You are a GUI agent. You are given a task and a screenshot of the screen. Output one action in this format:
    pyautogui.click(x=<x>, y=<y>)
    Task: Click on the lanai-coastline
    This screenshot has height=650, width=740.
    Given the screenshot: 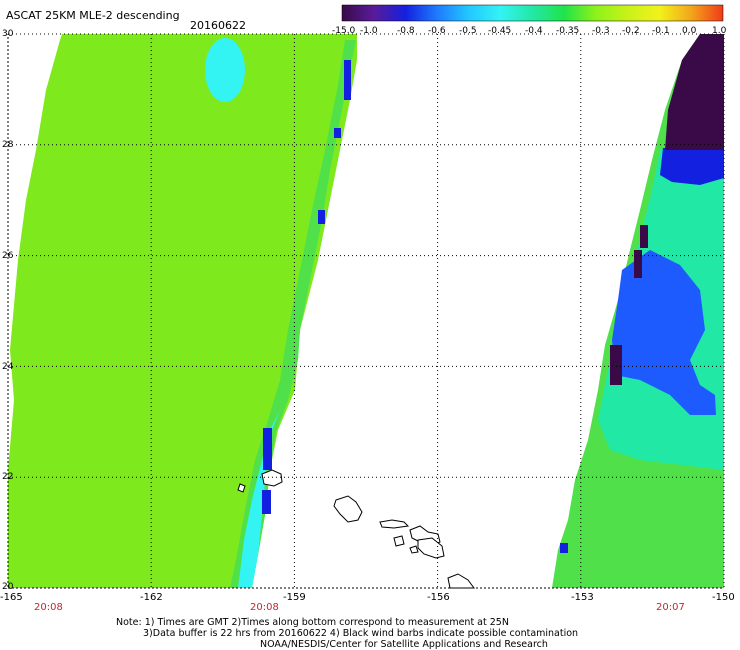 What is the action you would take?
    pyautogui.click(x=399, y=541)
    